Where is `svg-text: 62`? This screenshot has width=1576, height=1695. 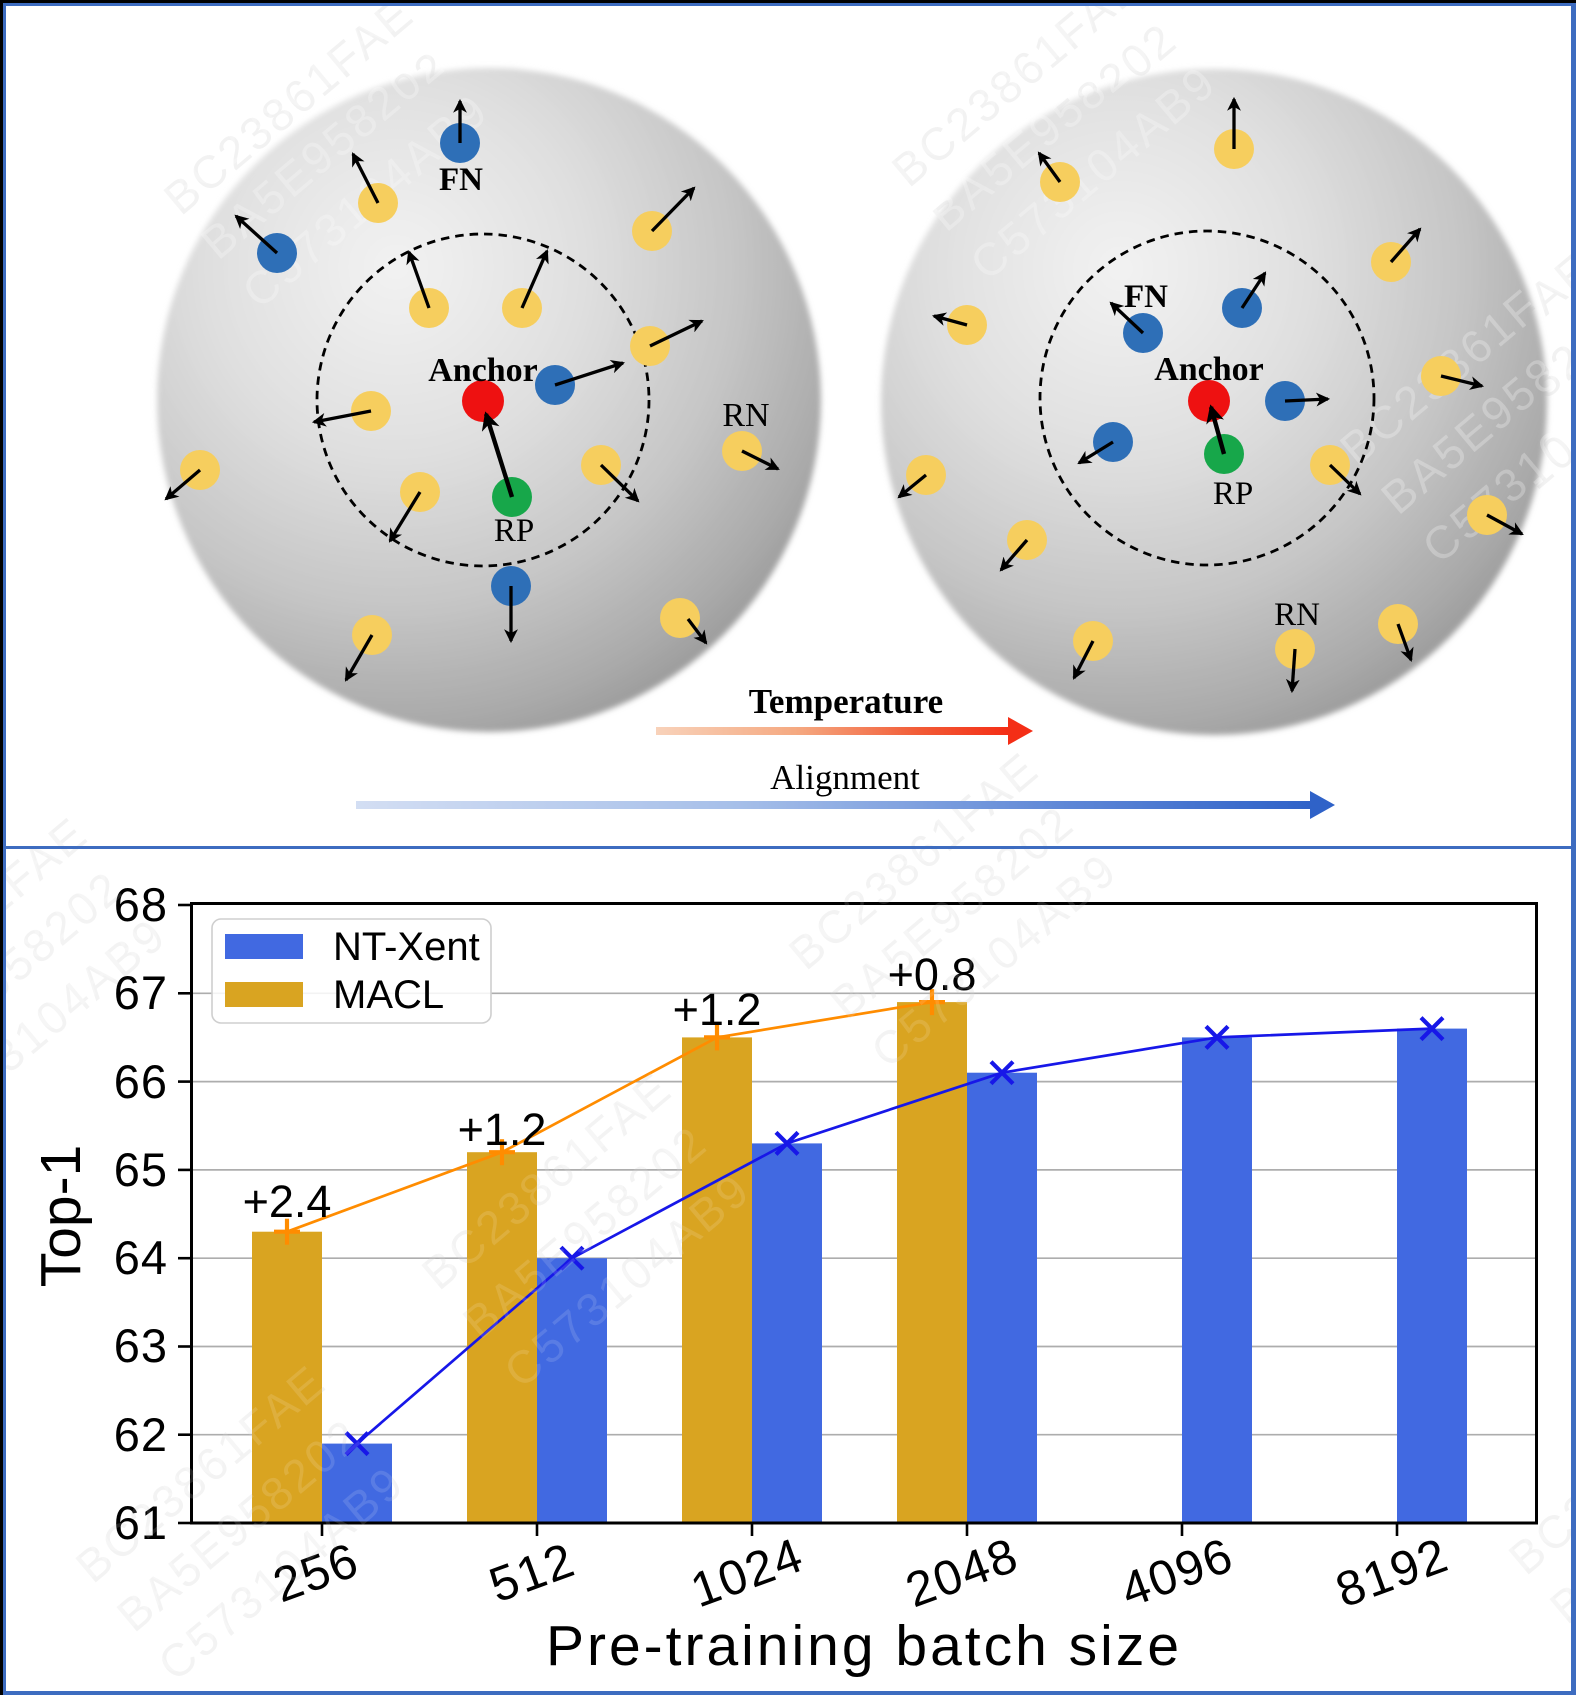
svg-text: 62 is located at coordinates (141, 1434).